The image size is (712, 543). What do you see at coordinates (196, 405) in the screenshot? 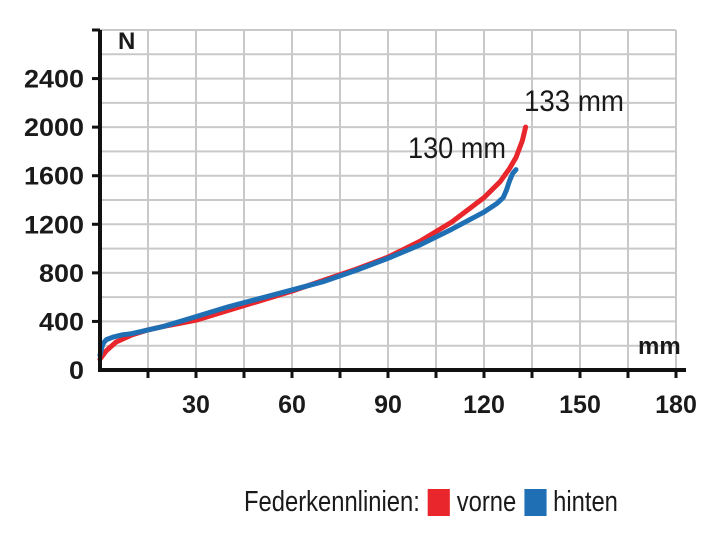
I see `x-tick-label: 30` at bounding box center [196, 405].